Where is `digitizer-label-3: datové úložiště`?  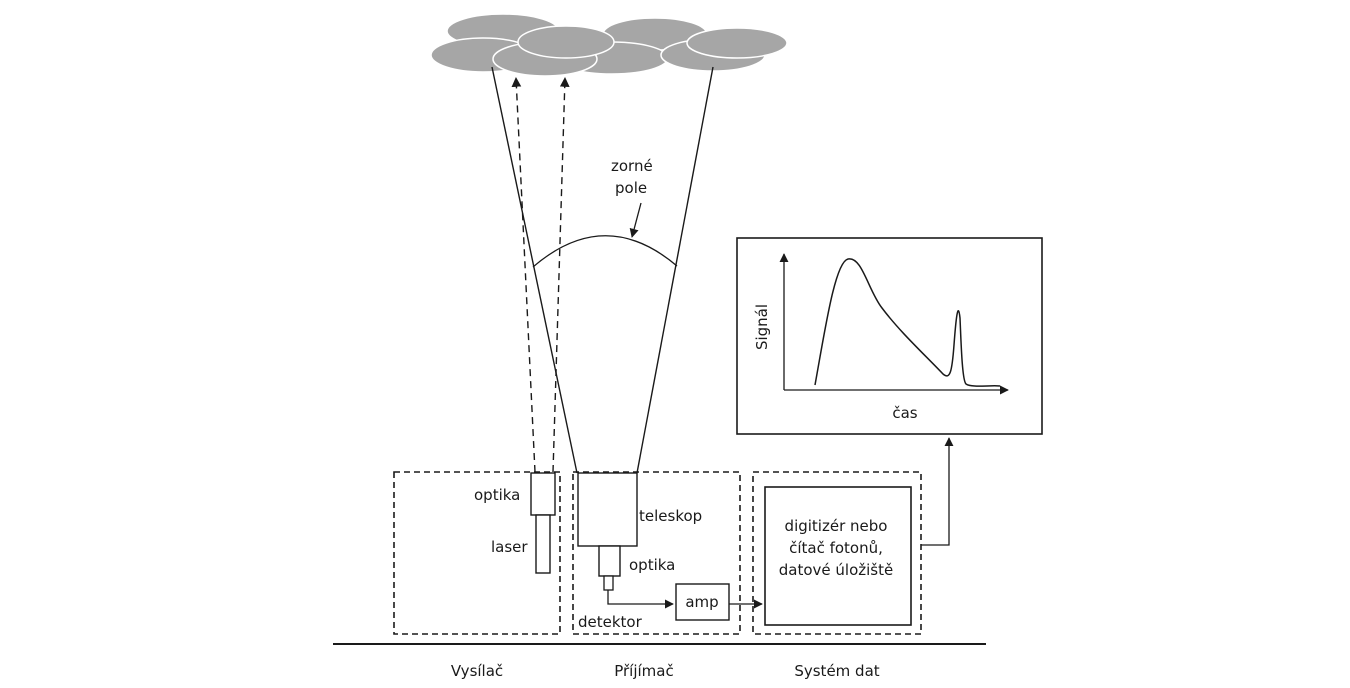
digitizer-label-3: datové úložiště is located at coordinates (836, 570).